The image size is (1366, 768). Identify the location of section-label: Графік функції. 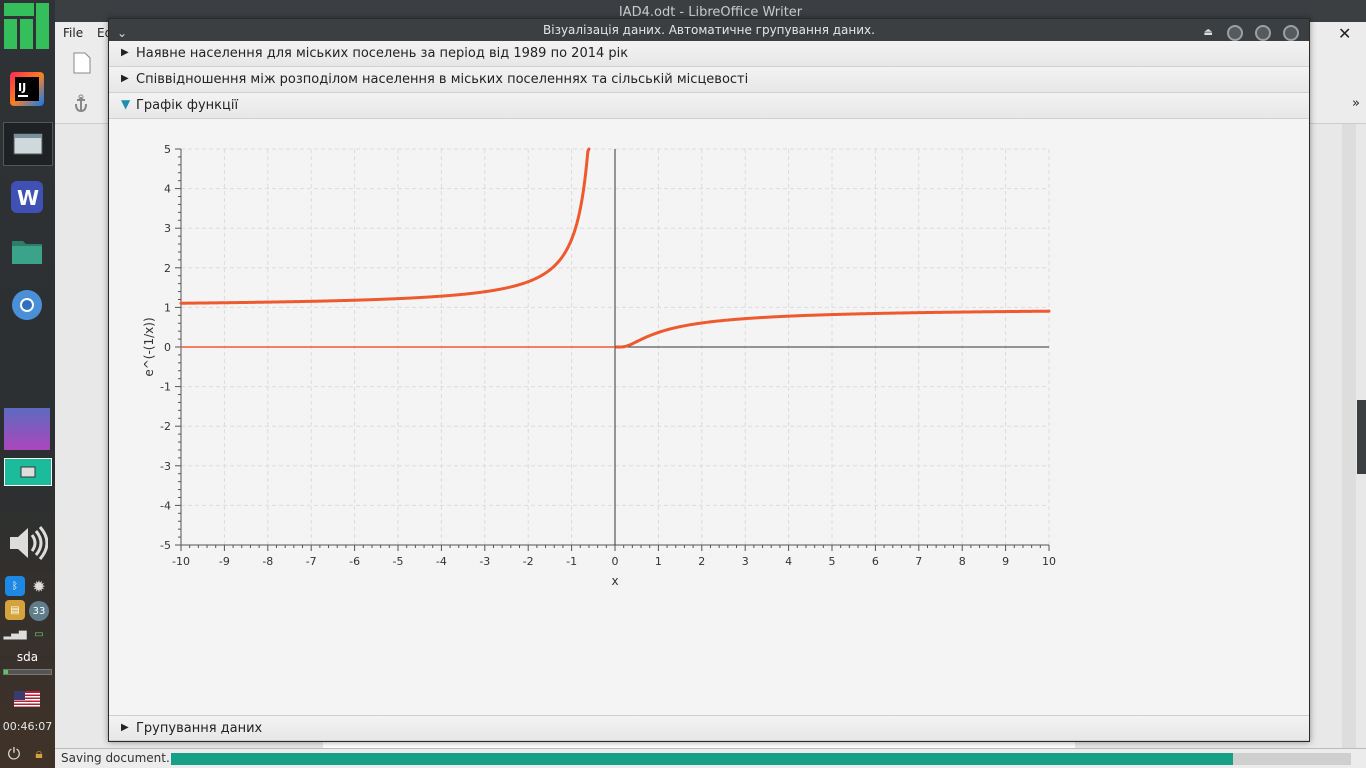
(187, 105).